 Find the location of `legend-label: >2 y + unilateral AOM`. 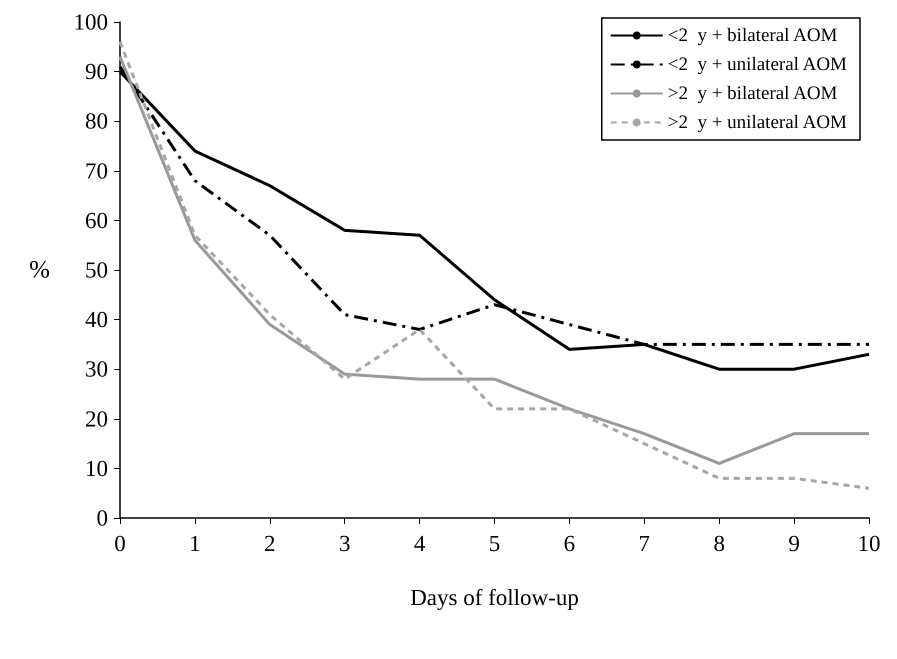

legend-label: >2 y + unilateral AOM is located at coordinates (758, 122).